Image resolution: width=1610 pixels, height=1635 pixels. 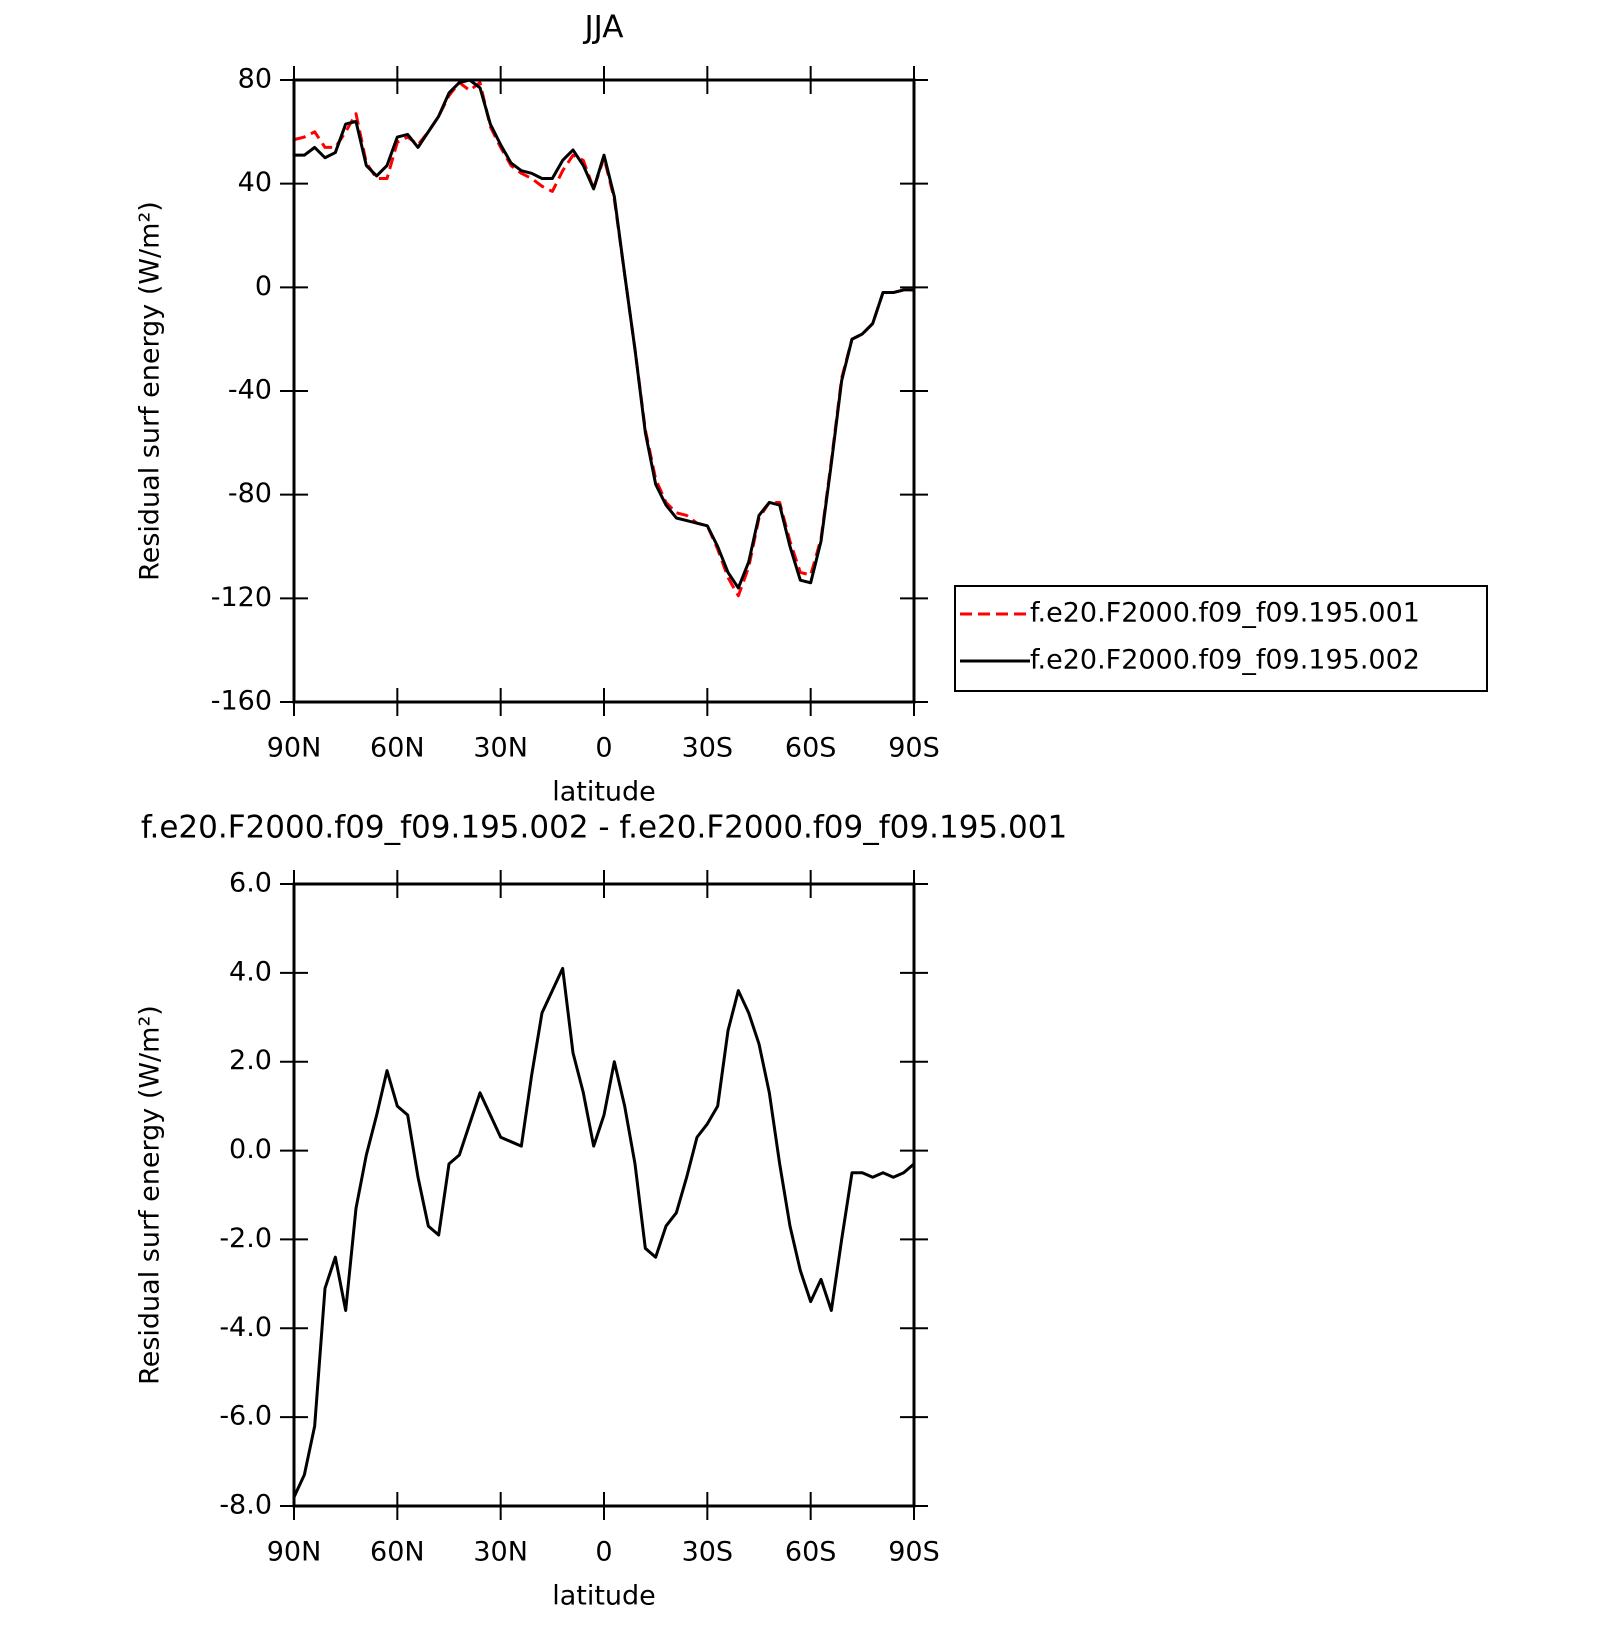 I want to click on y-tick-label: 6.0, so click(x=250, y=883).